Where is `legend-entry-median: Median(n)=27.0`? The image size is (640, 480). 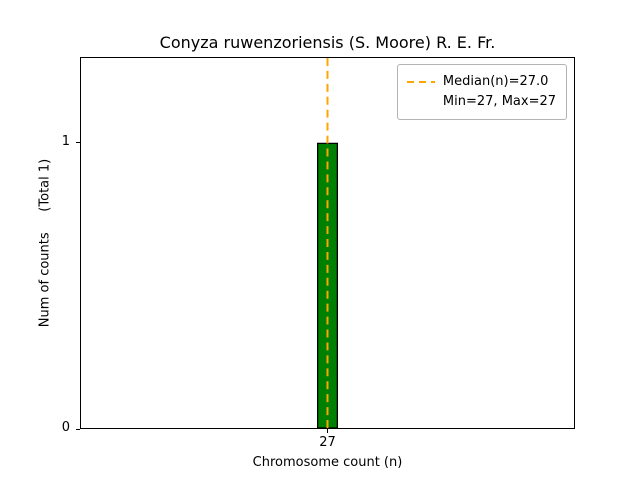 legend-entry-median: Median(n)=27.0 is located at coordinates (481, 82).